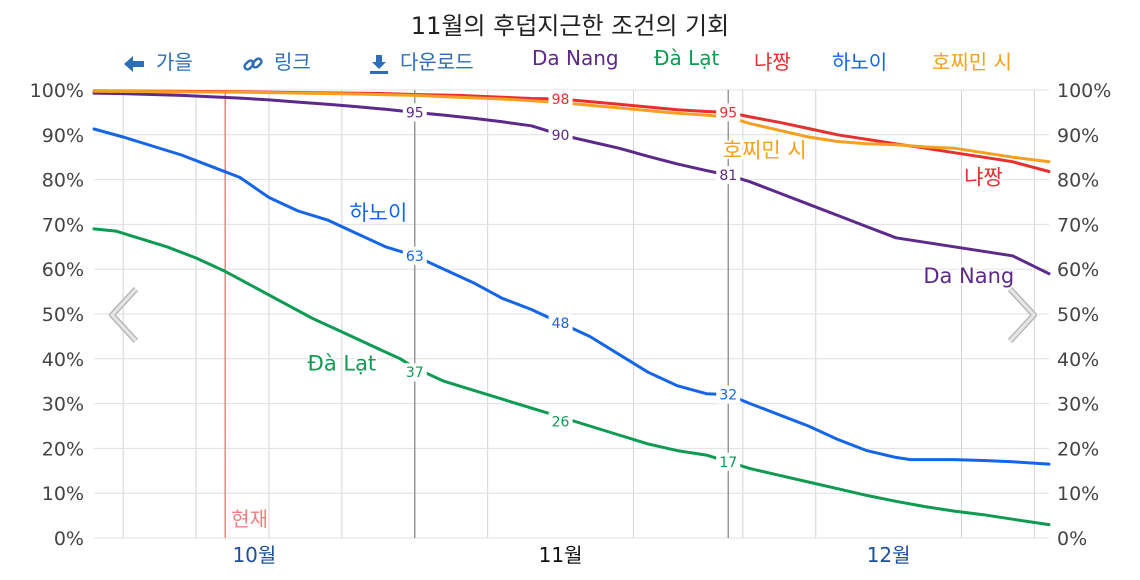 The image size is (1140, 580). What do you see at coordinates (378, 213) in the screenshot?
I see `series-inline-label: 하노이` at bounding box center [378, 213].